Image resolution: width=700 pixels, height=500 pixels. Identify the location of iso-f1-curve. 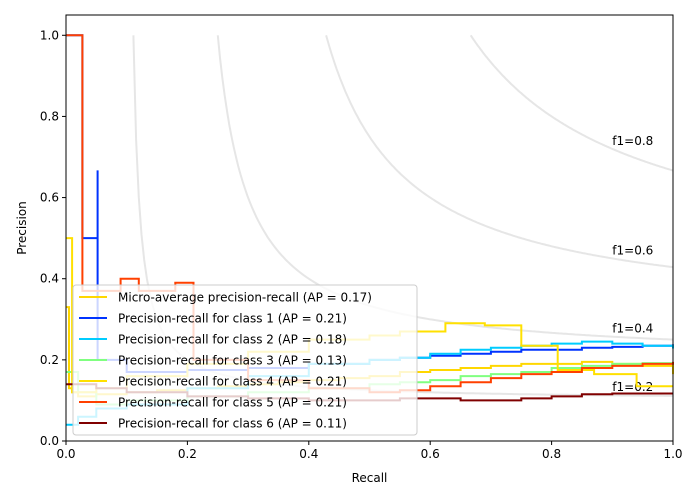
(571, 103).